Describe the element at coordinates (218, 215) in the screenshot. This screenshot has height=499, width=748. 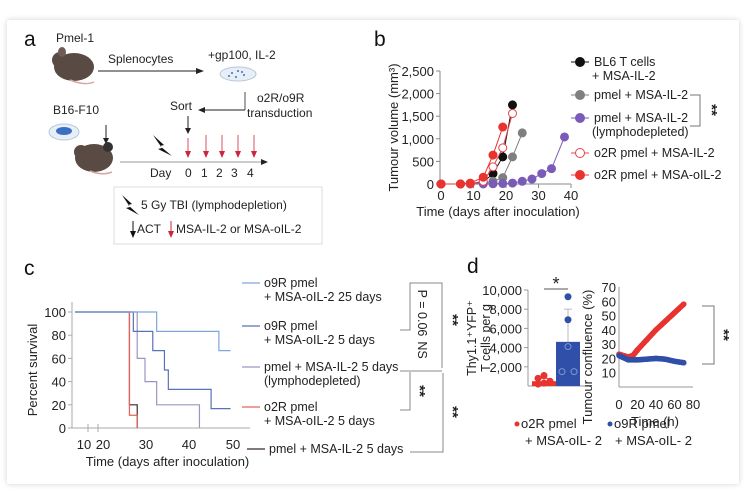
I see `panel-a-legend-box` at that location.